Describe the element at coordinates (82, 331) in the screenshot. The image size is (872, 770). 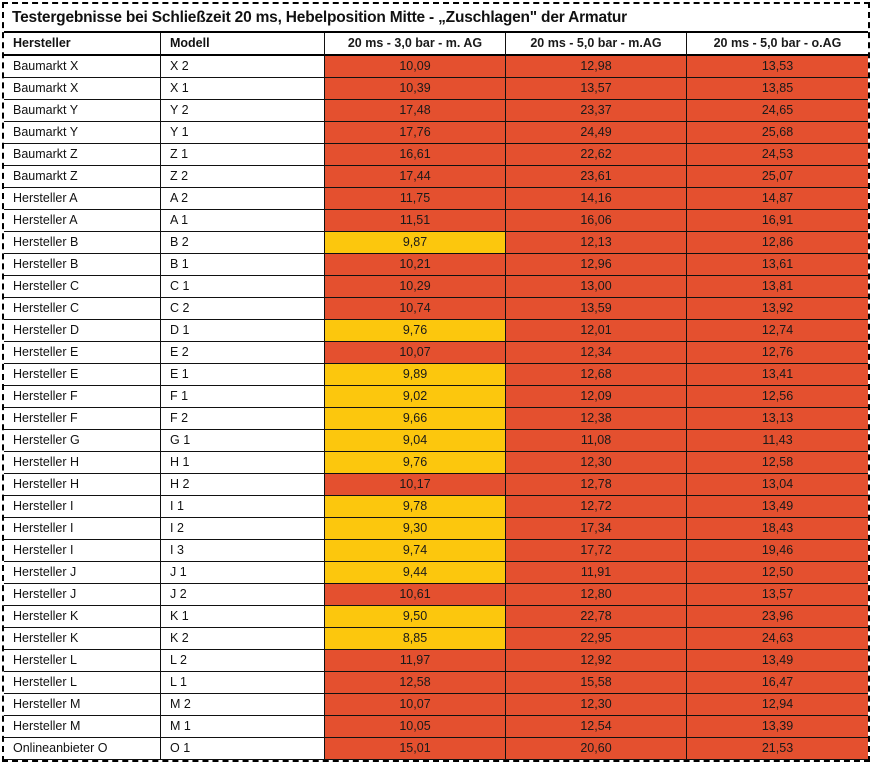
I see `hersteller-cell: Hersteller D` at that location.